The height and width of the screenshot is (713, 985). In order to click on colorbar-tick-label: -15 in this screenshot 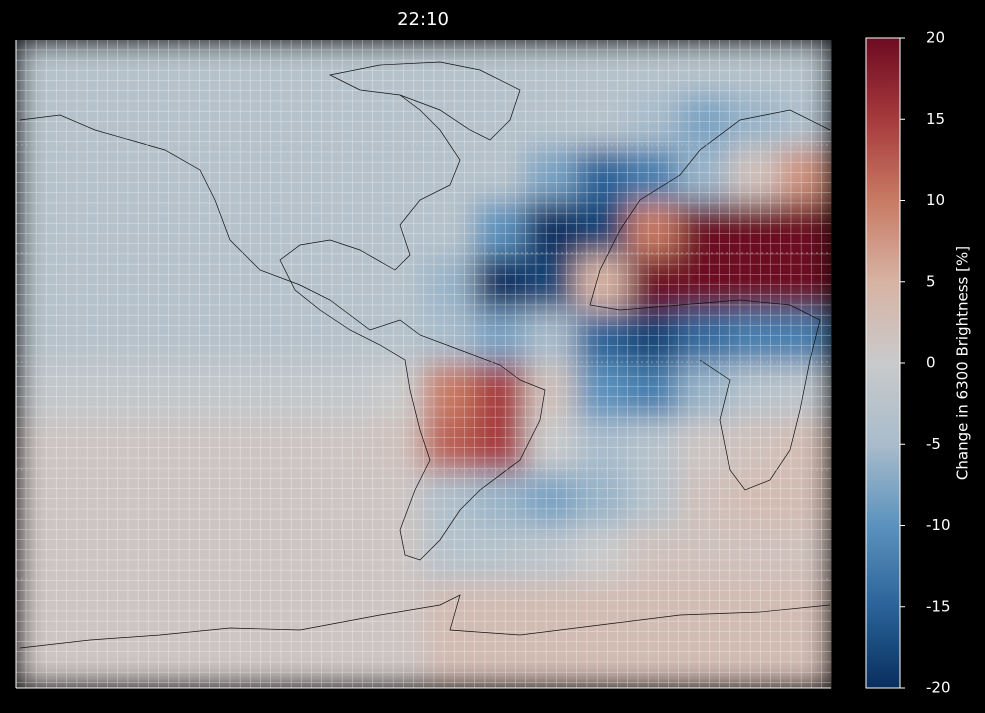, I will do `click(938, 606)`.